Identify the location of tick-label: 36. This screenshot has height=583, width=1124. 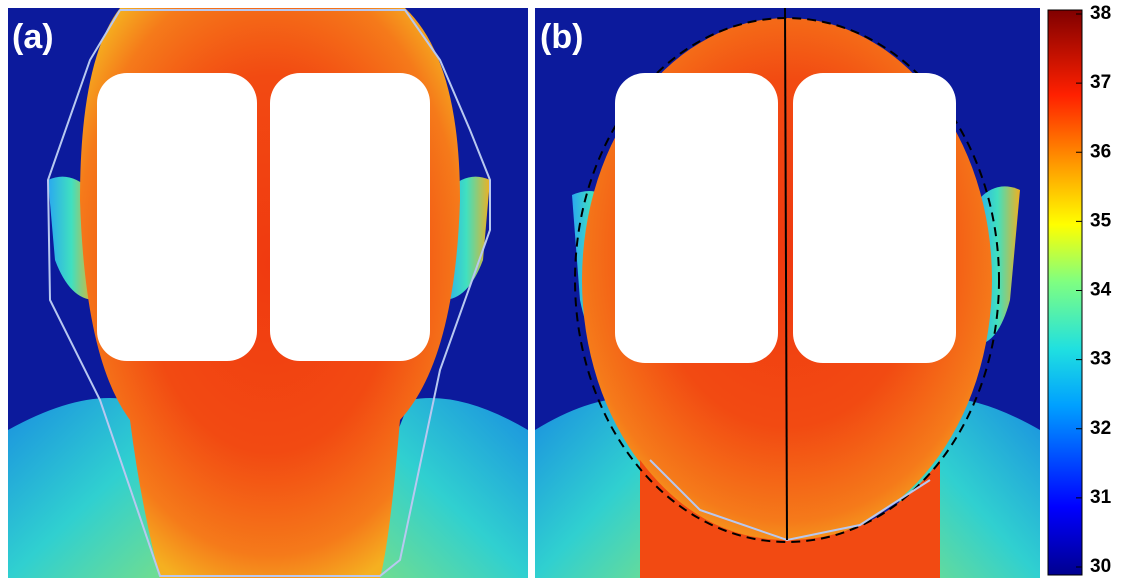
(1100, 151).